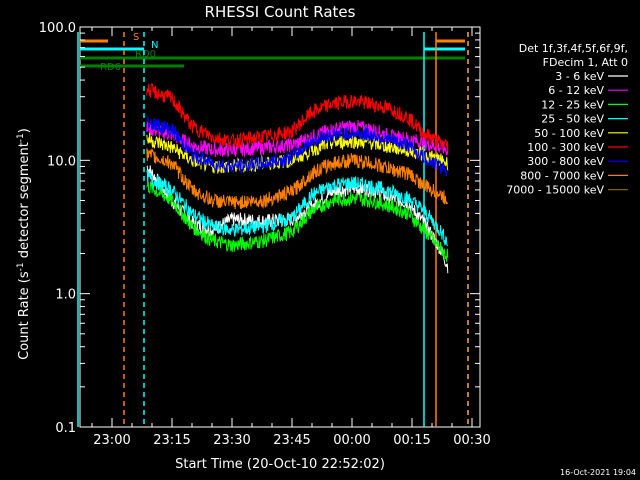  Describe the element at coordinates (136, 37) in the screenshot. I see `state-label-s: S` at that location.